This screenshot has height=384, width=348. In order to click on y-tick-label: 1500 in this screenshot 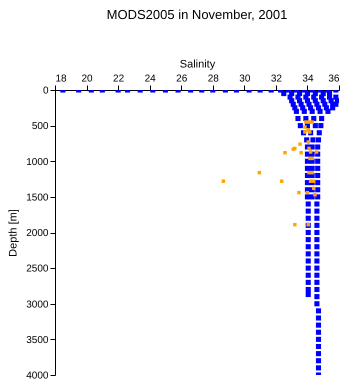, I will do `click(37, 198)`.